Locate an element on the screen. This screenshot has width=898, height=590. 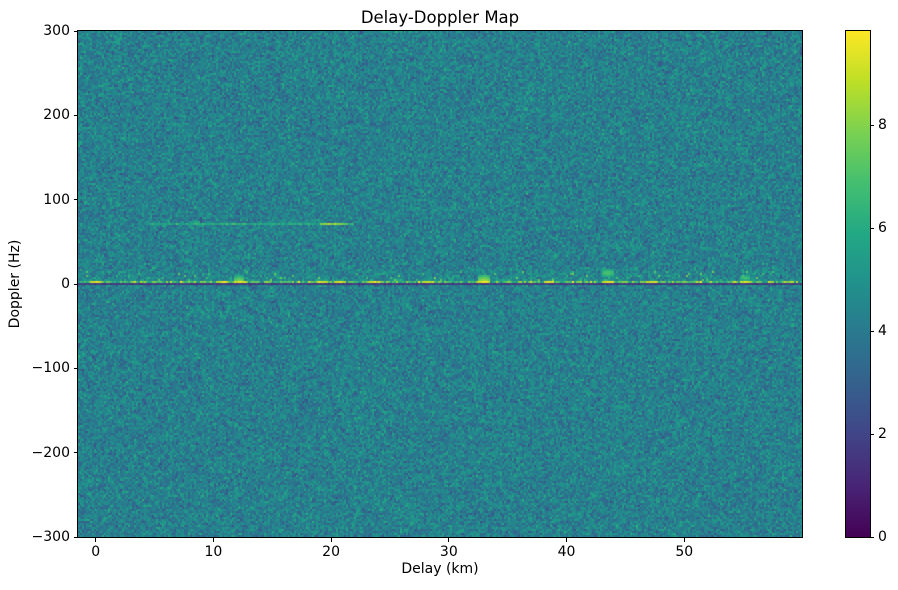
chart-title: Delay-Doppler Map is located at coordinates (440, 17).